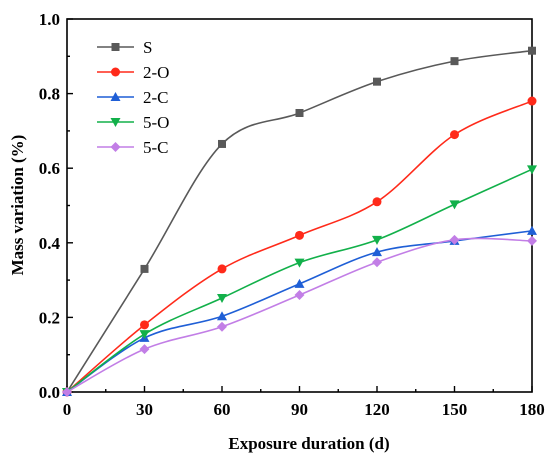  Describe the element at coordinates (49, 19) in the screenshot. I see `y-tick-label: 1.0` at that location.